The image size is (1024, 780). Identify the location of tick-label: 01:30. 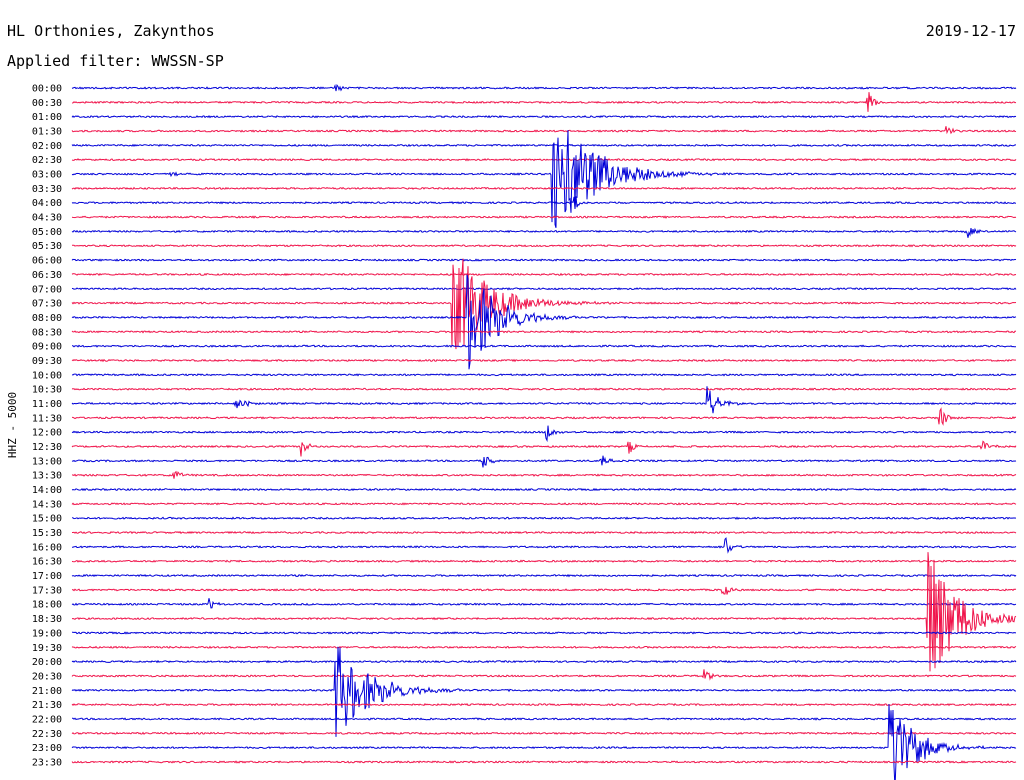
(47, 132).